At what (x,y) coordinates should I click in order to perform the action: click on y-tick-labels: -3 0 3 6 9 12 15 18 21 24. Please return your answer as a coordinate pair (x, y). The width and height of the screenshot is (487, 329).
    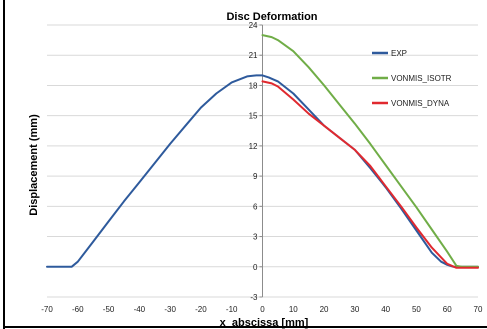
    Looking at the image, I should click on (253, 161).